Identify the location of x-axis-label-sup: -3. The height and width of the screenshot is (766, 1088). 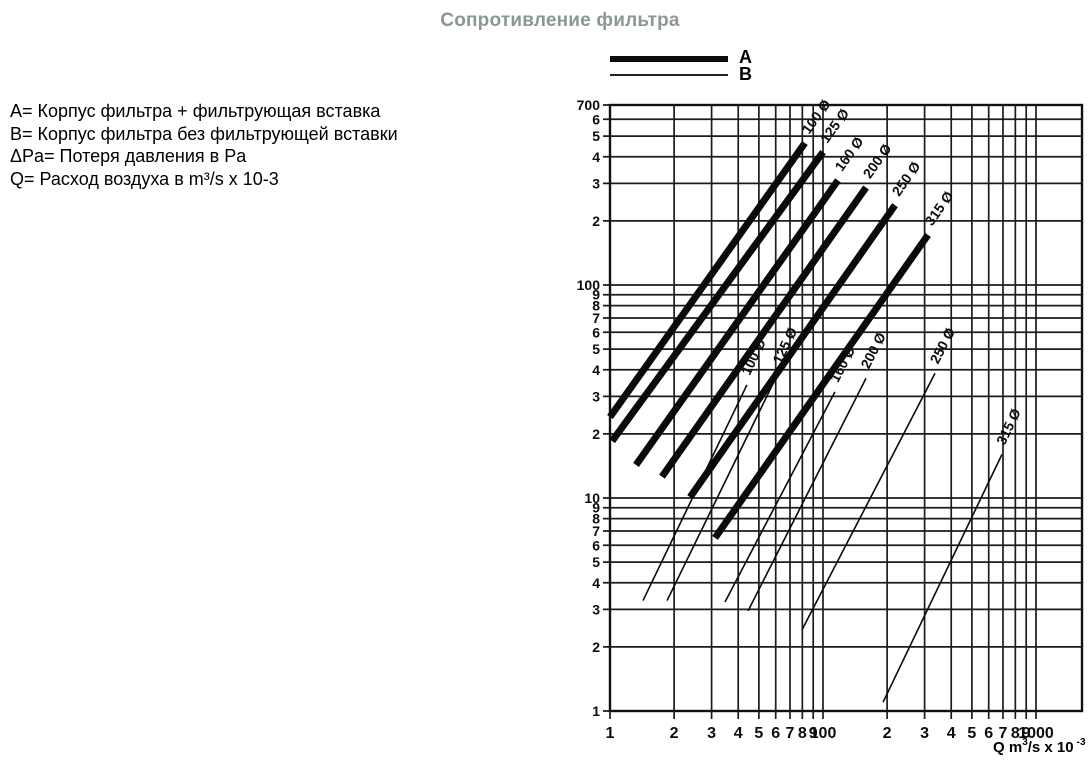
(1081, 742).